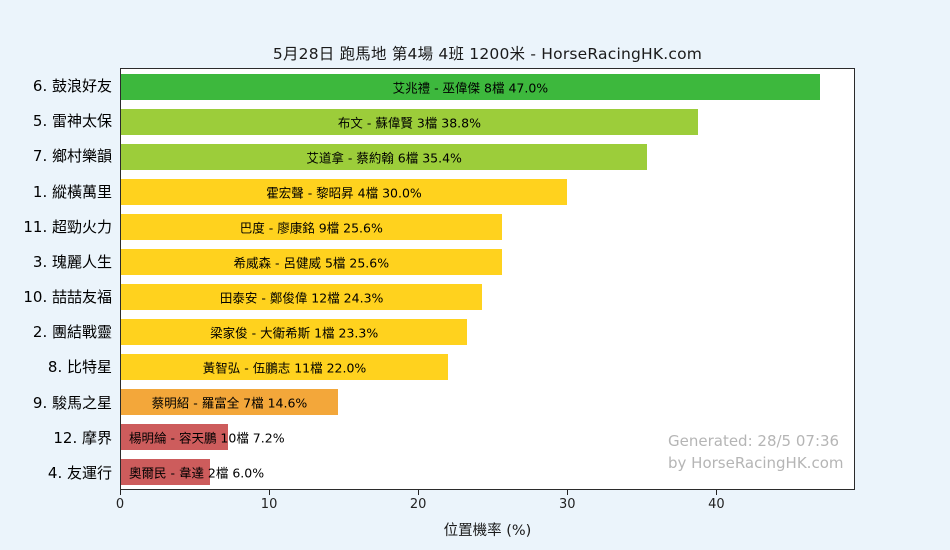 This screenshot has height=550, width=950. What do you see at coordinates (72, 402) in the screenshot?
I see `category-label: 9. 駿馬之星` at bounding box center [72, 402].